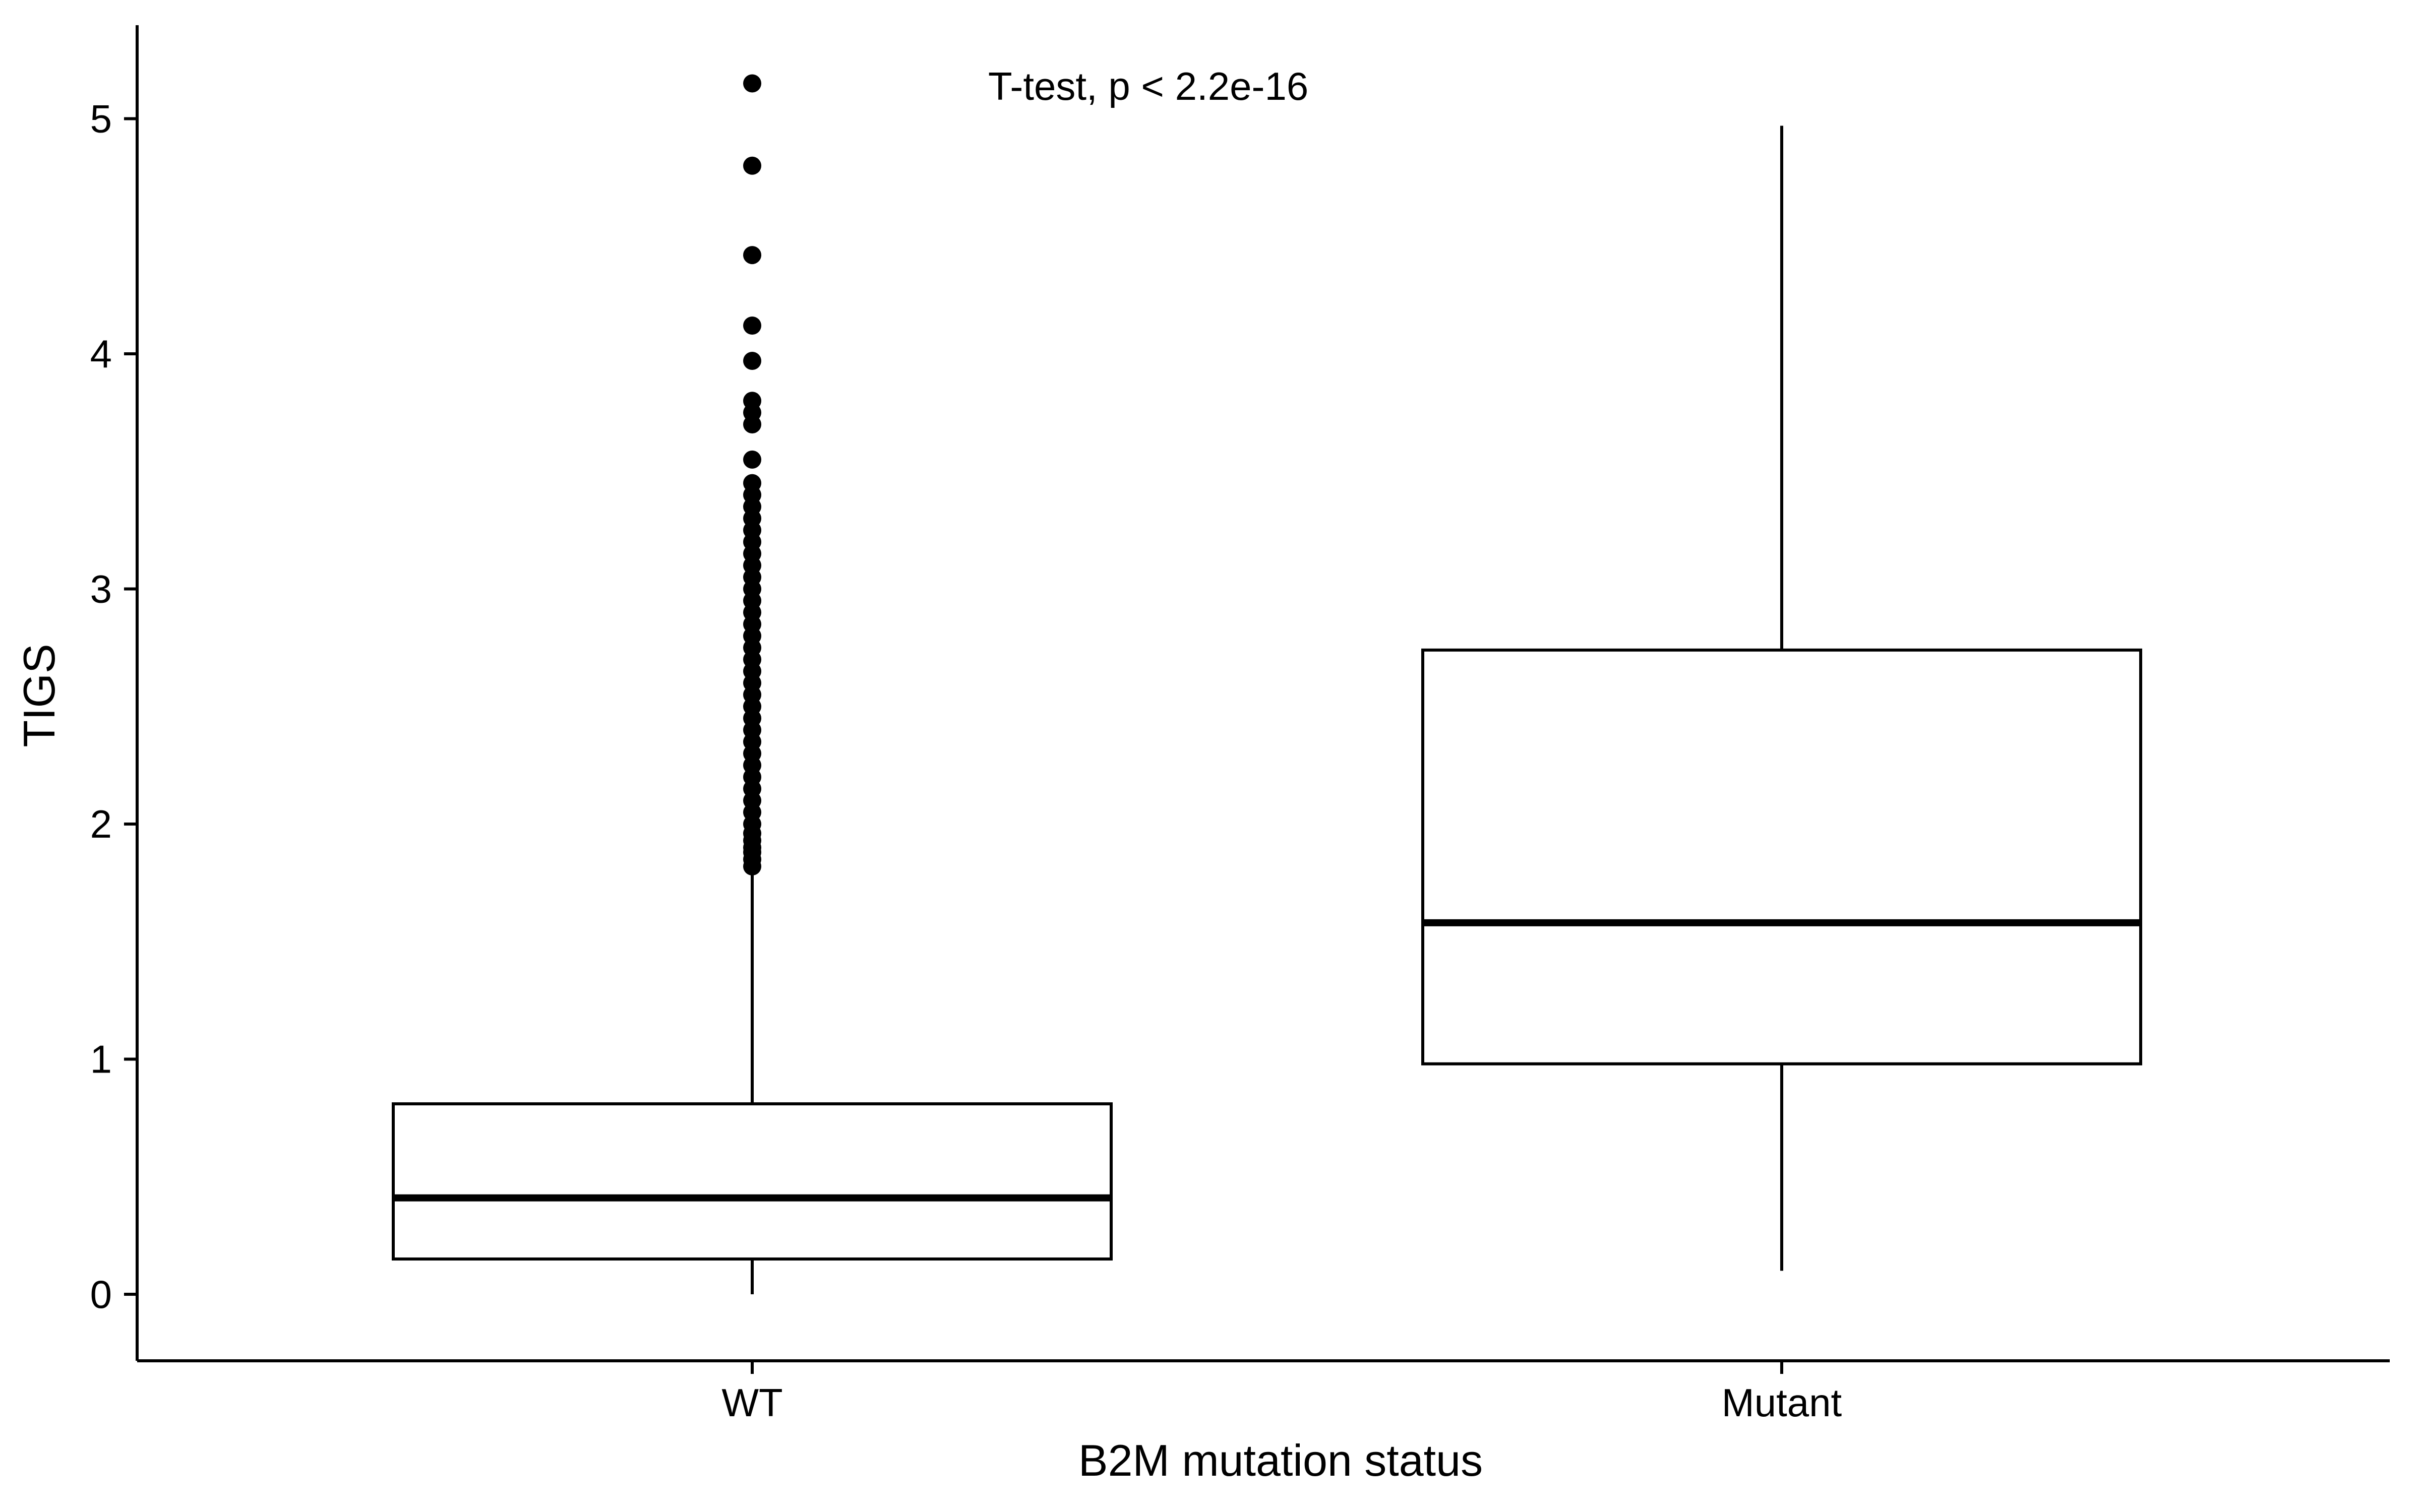 The height and width of the screenshot is (1512, 2420). I want to click on y-tick-label: 3, so click(101, 589).